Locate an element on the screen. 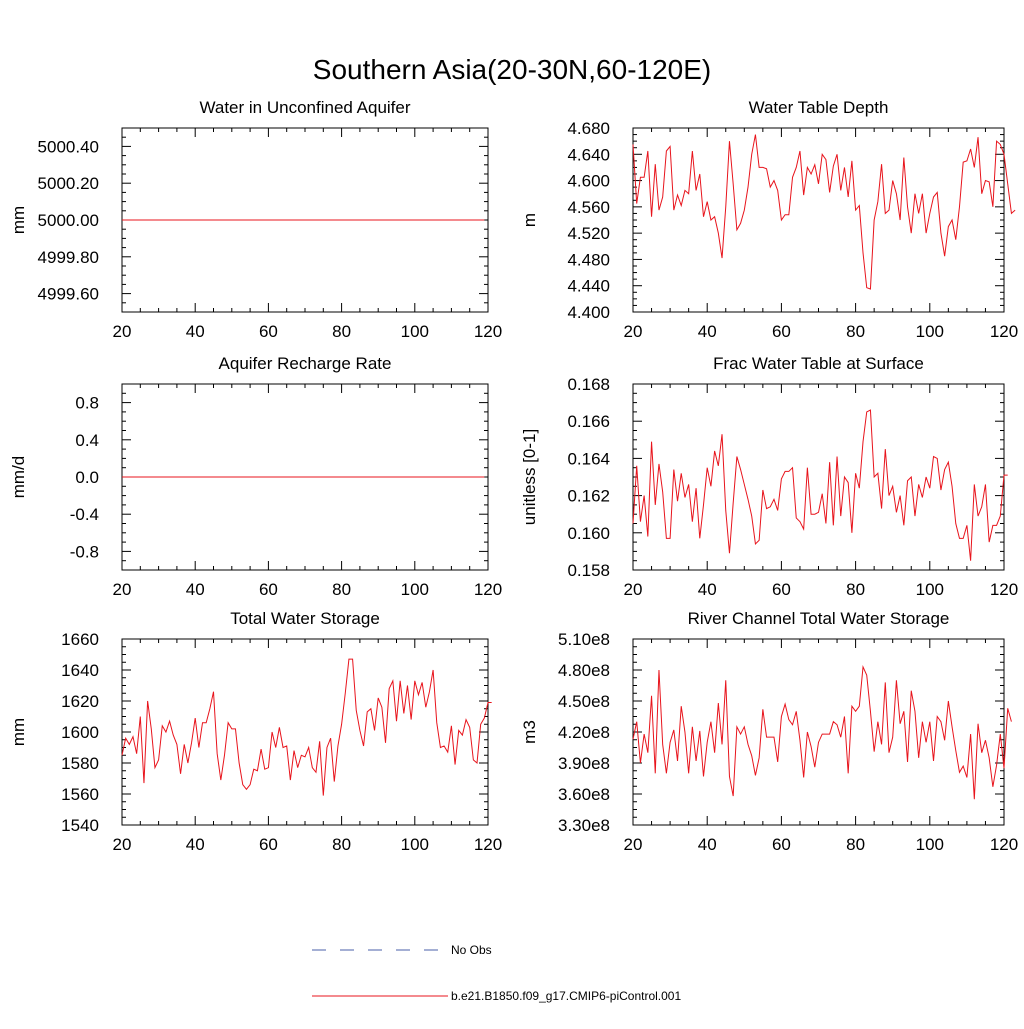  y-tick-label: 0.168 is located at coordinates (588, 384).